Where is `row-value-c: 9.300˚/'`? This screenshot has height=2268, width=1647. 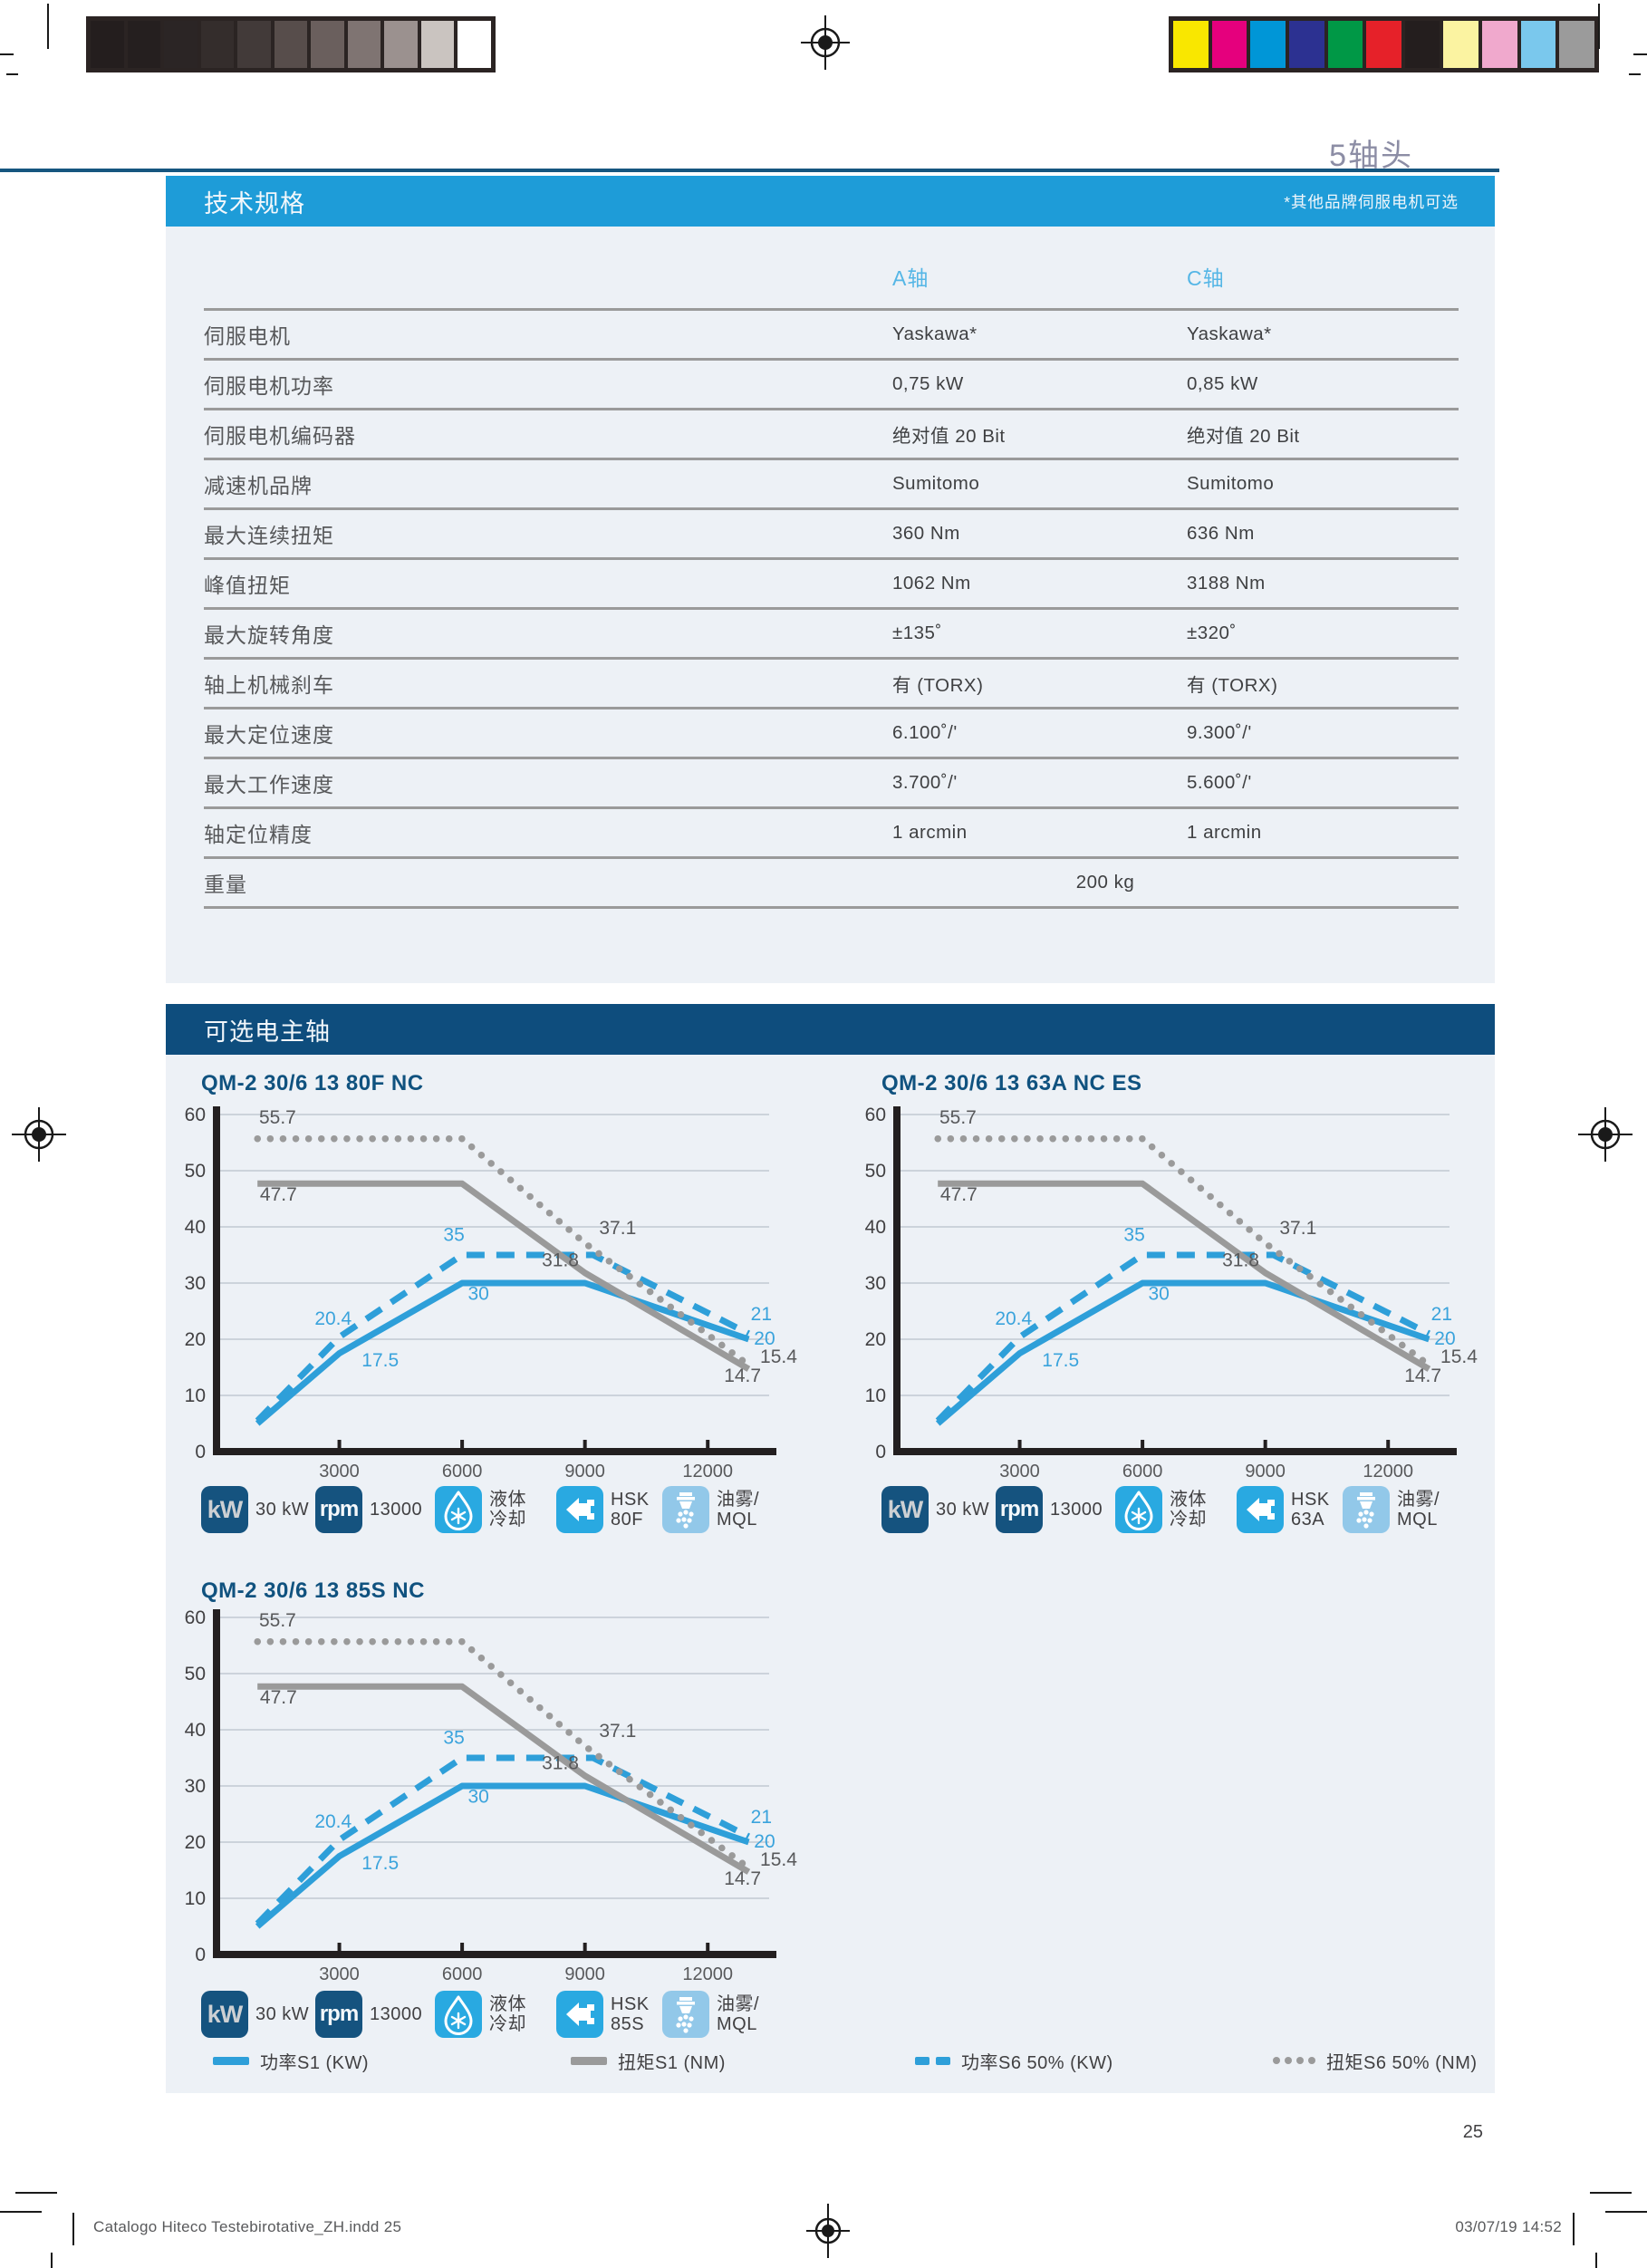 row-value-c: 9.300˚/' is located at coordinates (1219, 732).